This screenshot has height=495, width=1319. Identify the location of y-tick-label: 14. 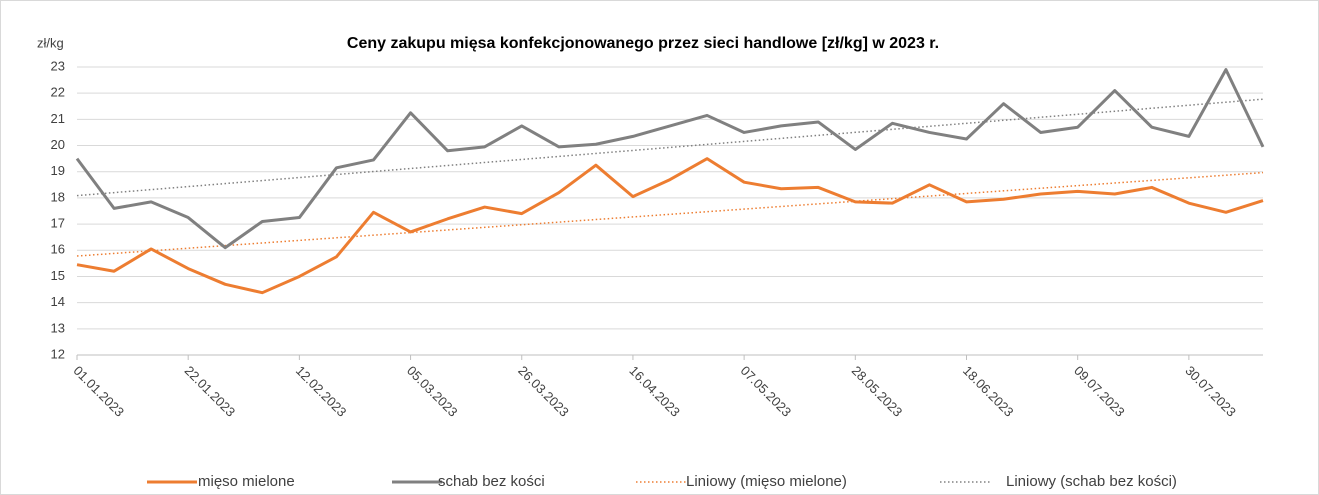
(58, 301).